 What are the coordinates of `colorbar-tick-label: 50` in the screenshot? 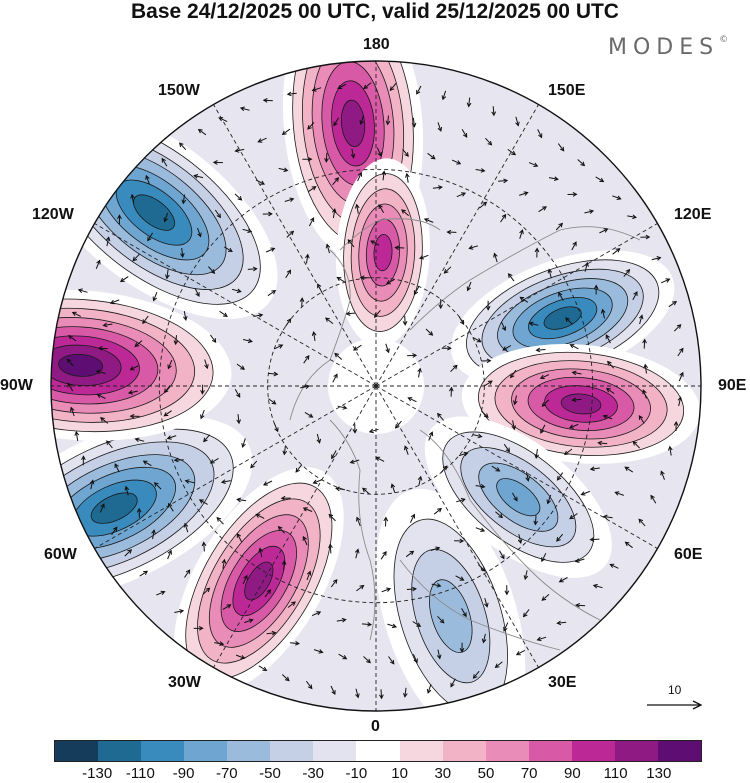 It's located at (486, 773).